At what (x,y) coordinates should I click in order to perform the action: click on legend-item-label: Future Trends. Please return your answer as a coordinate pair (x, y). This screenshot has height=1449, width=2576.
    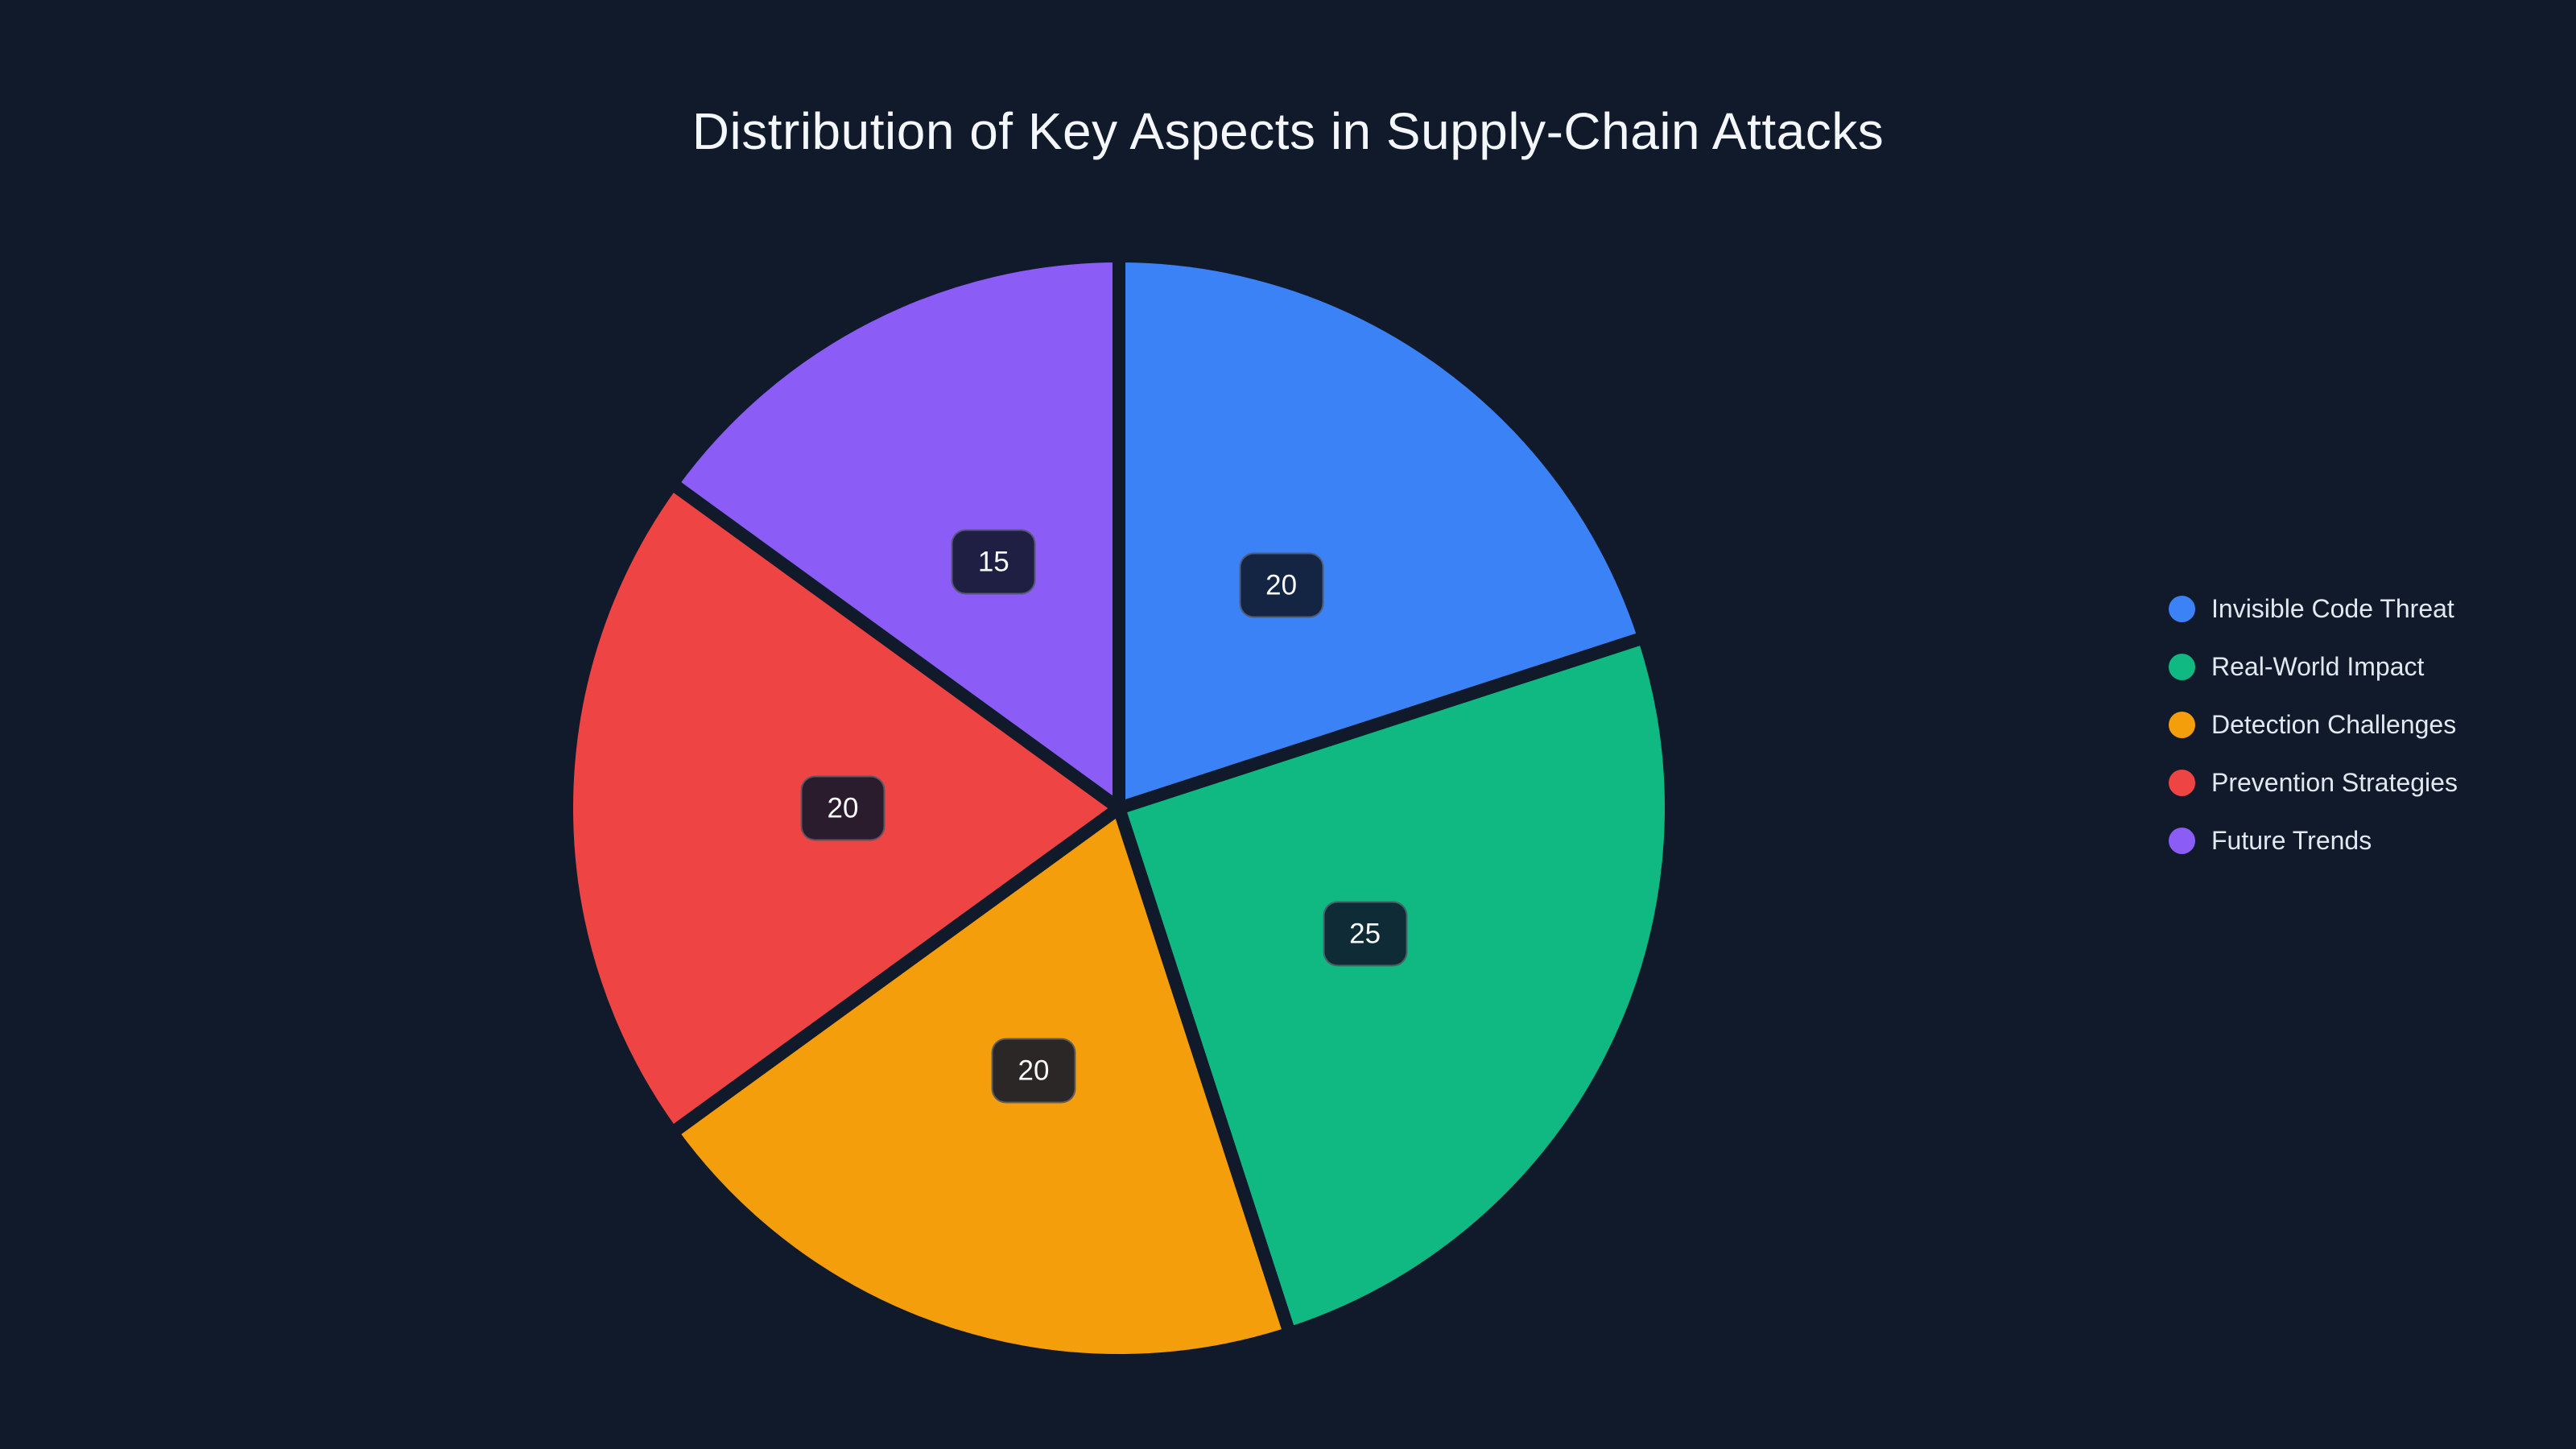
    Looking at the image, I should click on (2291, 841).